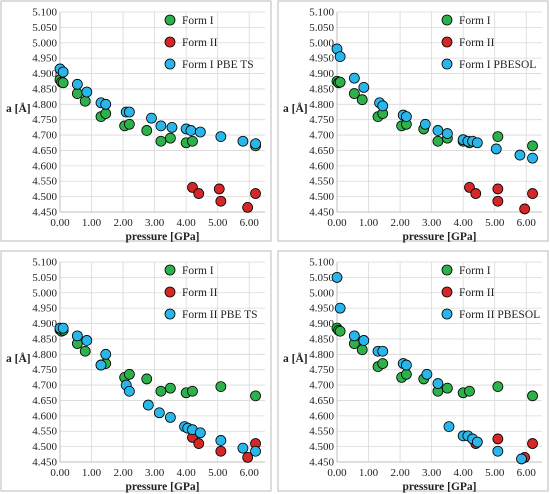  I want to click on legend: Form I Form II Form I PBESOL, so click(488, 42).